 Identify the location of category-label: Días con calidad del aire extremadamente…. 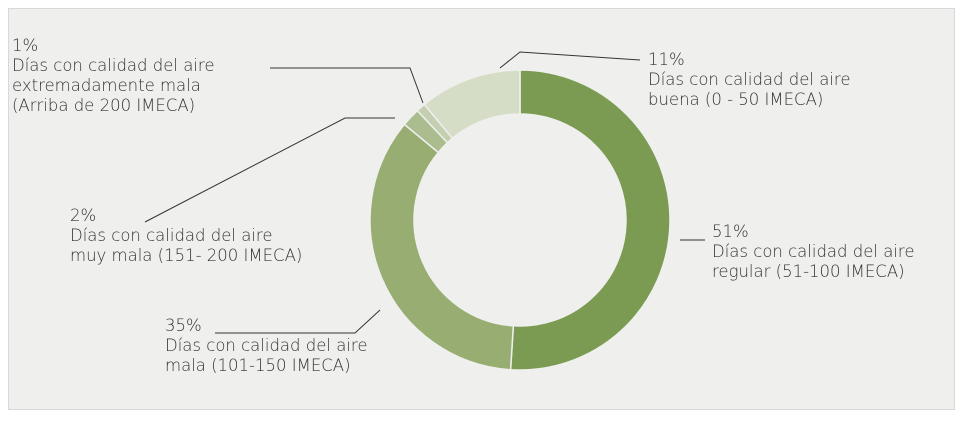
(113, 85).